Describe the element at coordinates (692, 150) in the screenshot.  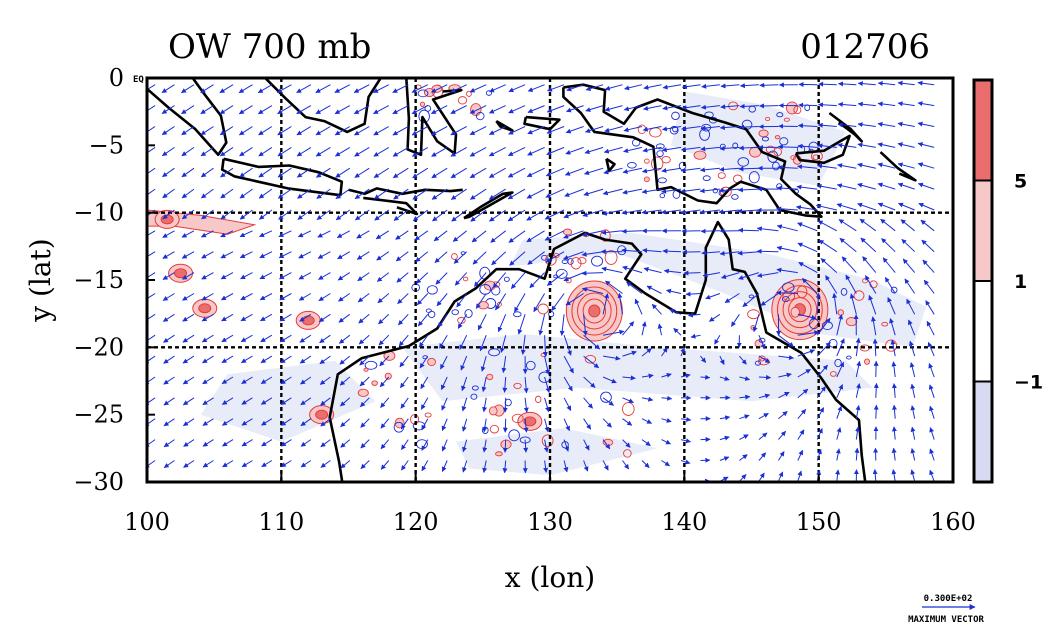
I see `coastline-segment` at that location.